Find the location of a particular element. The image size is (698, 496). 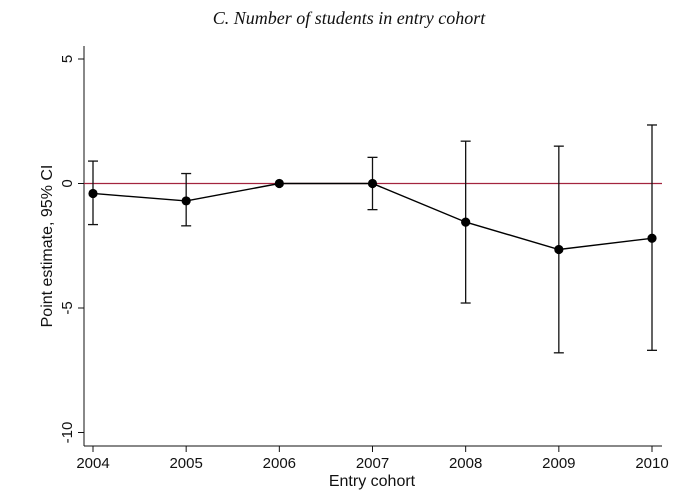

x-tick-label: 2006 is located at coordinates (279, 463).